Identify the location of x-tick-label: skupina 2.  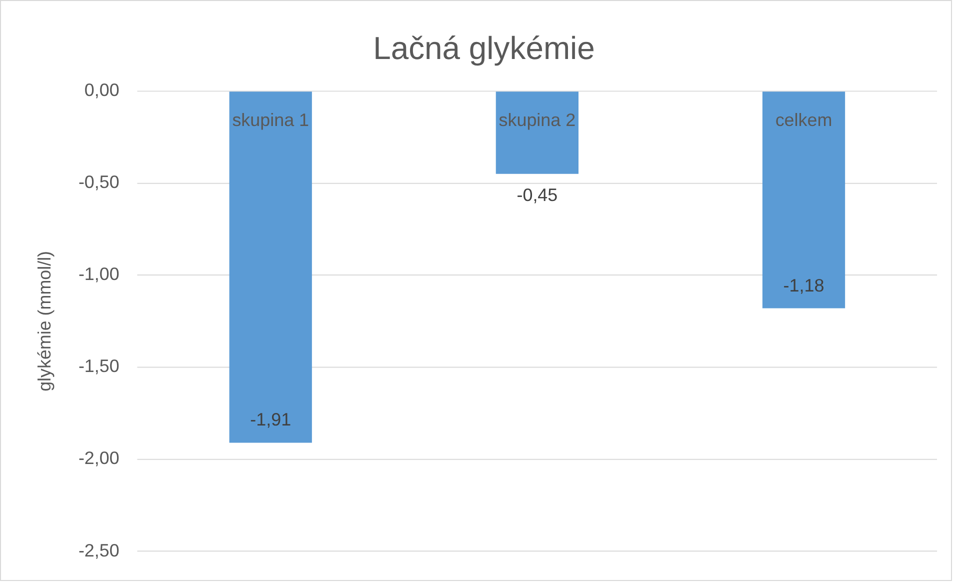
(537, 120).